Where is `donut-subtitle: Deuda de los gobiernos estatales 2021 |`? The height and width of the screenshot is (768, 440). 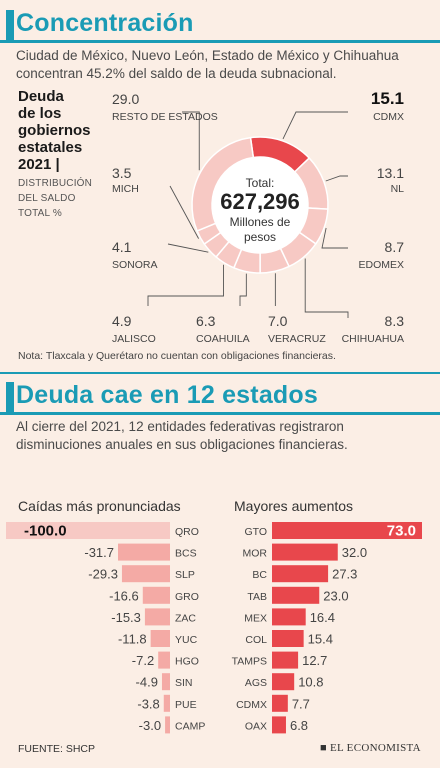 donut-subtitle: Deuda de los gobiernos estatales 2021 | is located at coordinates (54, 130).